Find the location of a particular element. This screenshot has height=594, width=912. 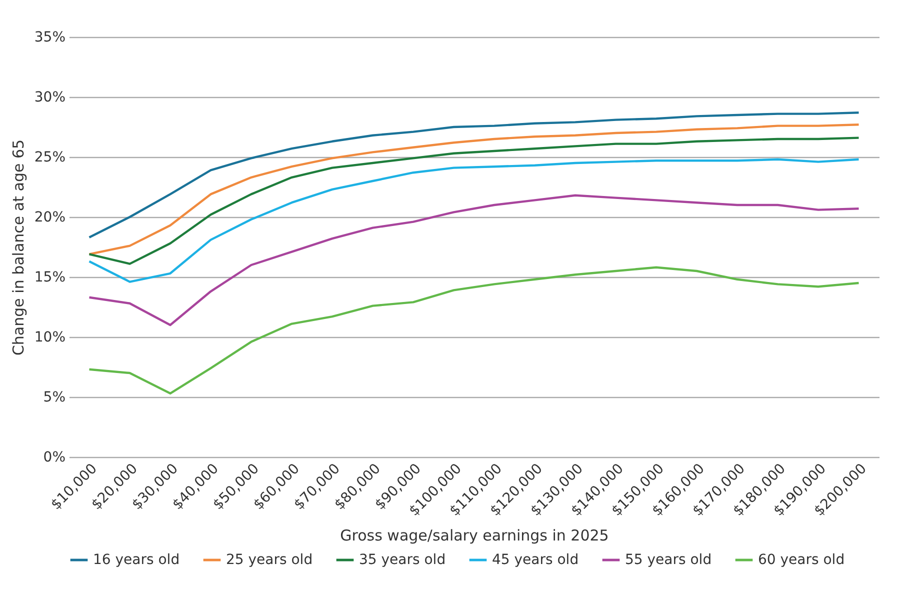

legend-label: 55 years old is located at coordinates (668, 560).